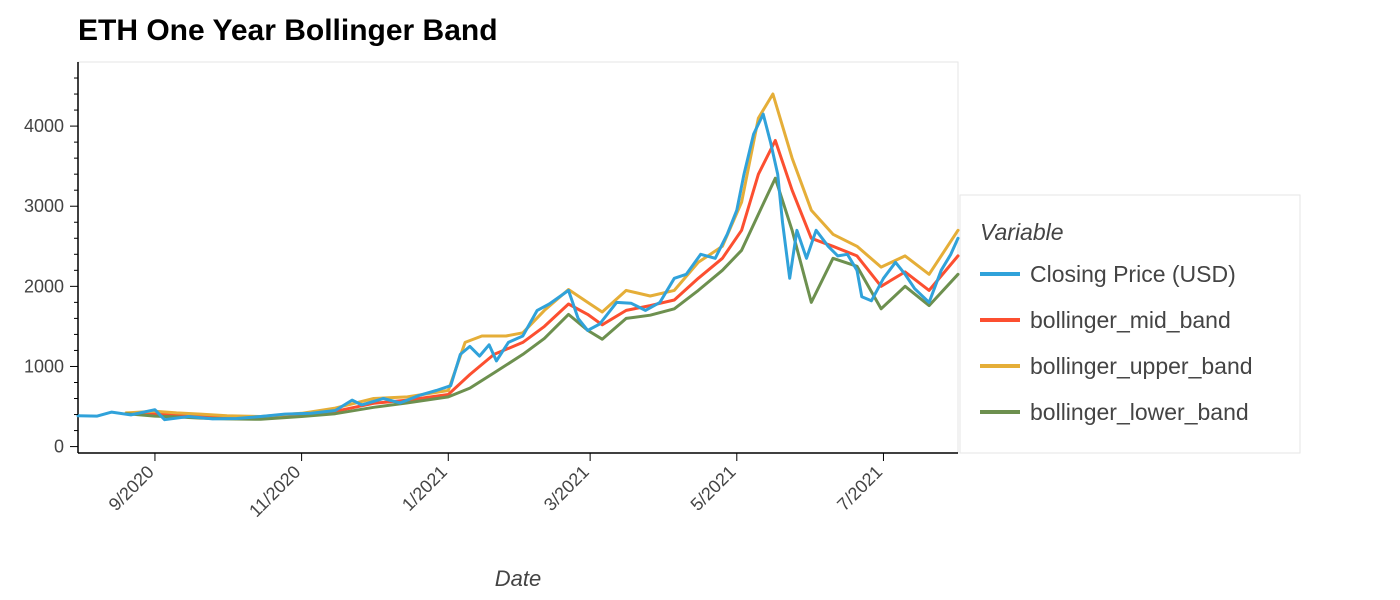 Image resolution: width=1400 pixels, height=600 pixels. Describe the element at coordinates (288, 30) in the screenshot. I see `chart-title: ETH One Year Bollinger Band` at that location.